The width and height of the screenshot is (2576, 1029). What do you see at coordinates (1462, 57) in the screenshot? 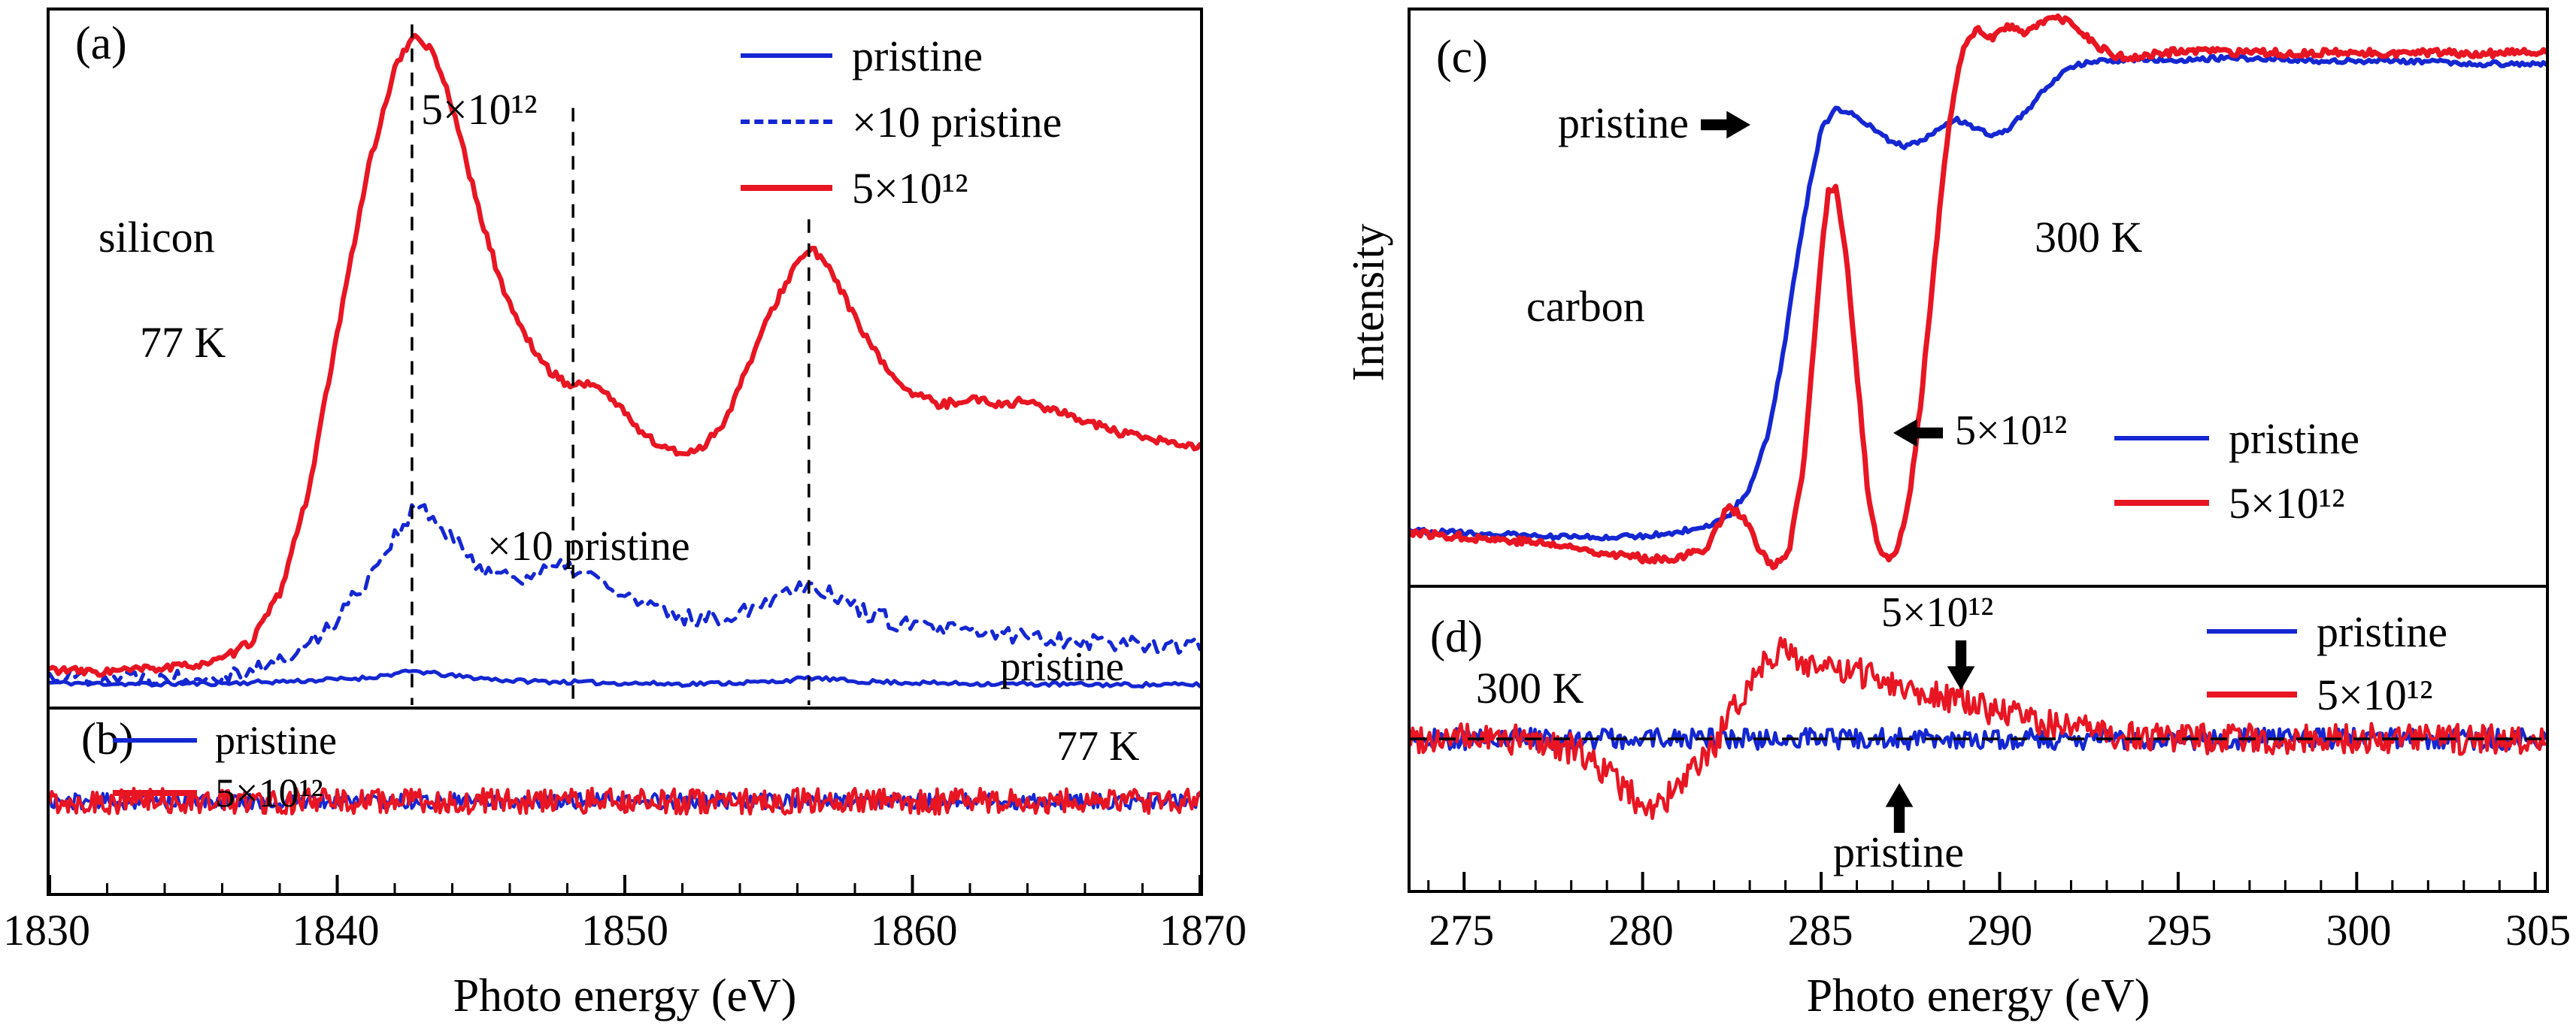
I see `panel-c-letter: (c)` at bounding box center [1462, 57].